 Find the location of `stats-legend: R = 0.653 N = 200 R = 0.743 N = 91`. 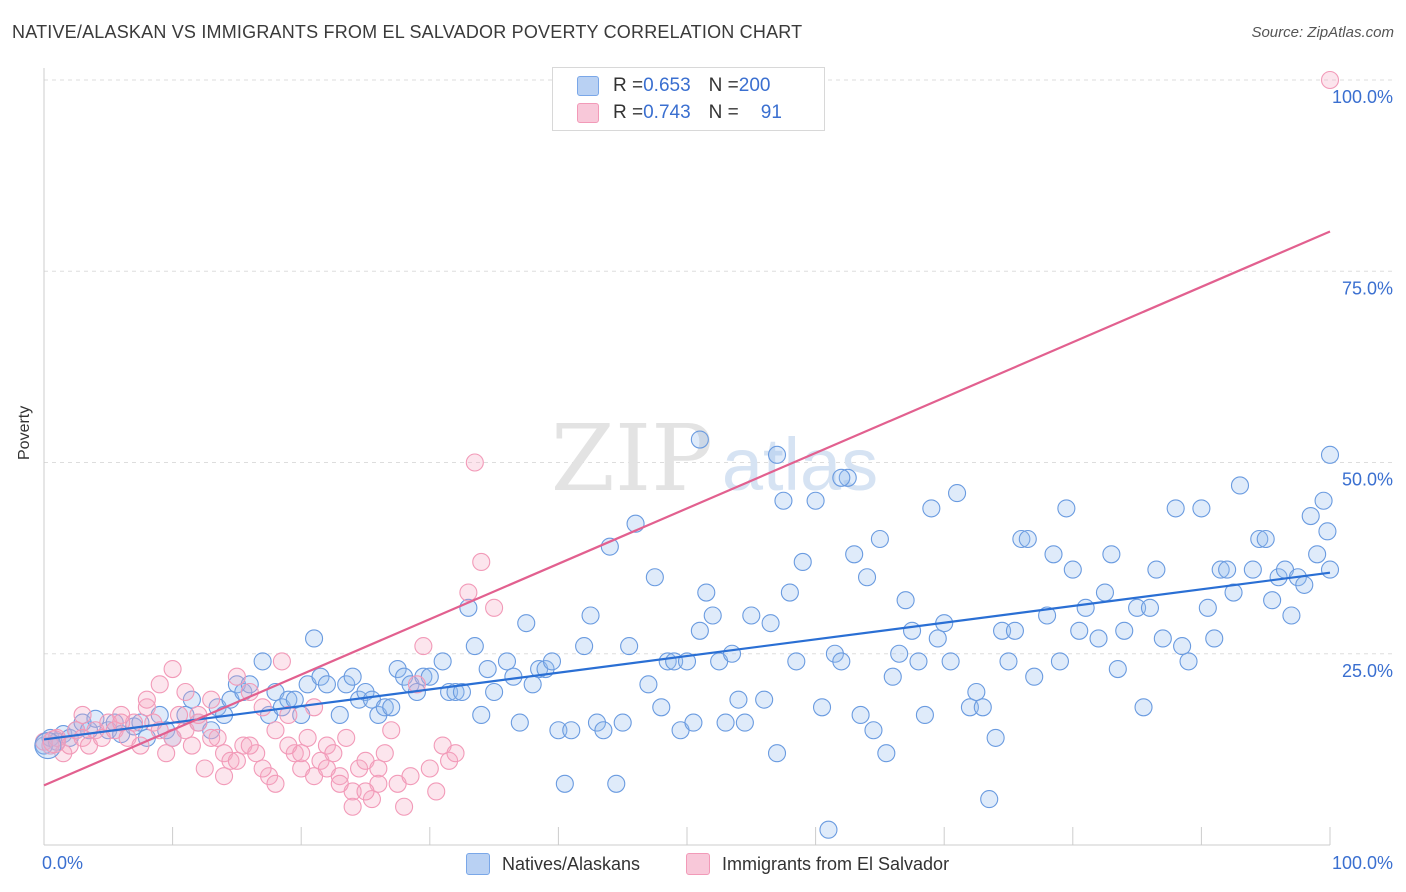

stats-legend: R = 0.653 N = 200 R = 0.743 N = 91 is located at coordinates (688, 99).